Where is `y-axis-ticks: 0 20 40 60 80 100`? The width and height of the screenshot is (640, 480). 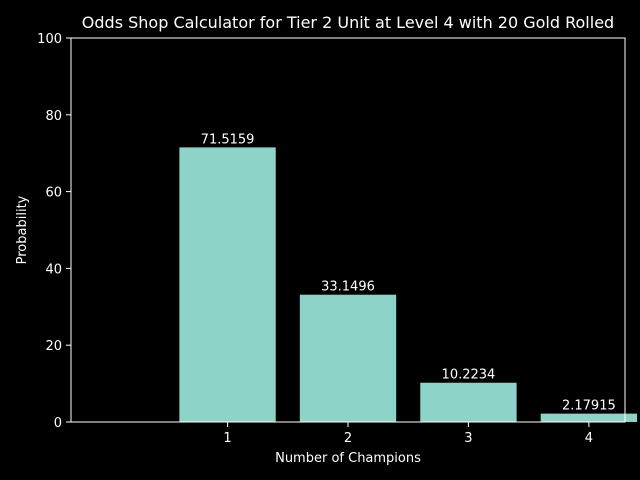
y-axis-ticks: 0 20 40 60 80 100 is located at coordinates (54, 231).